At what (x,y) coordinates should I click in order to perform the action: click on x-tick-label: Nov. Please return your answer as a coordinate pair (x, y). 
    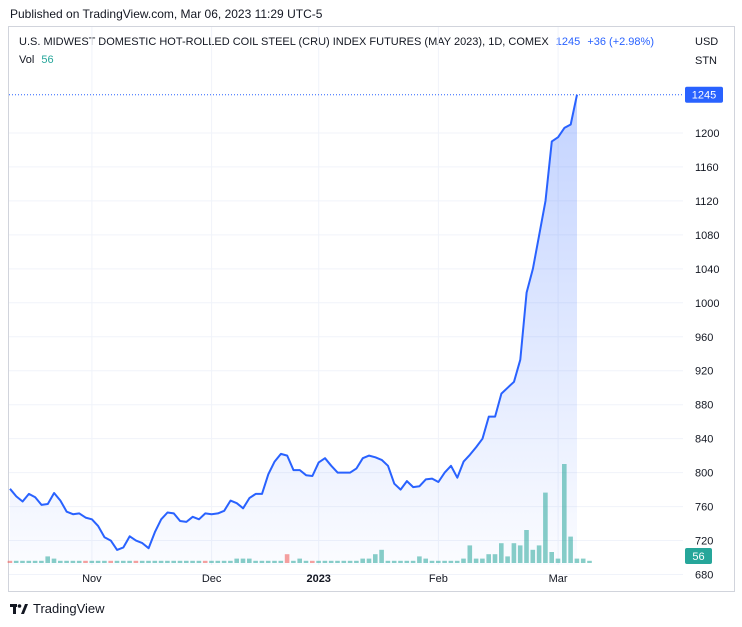
    Looking at the image, I should click on (92, 579).